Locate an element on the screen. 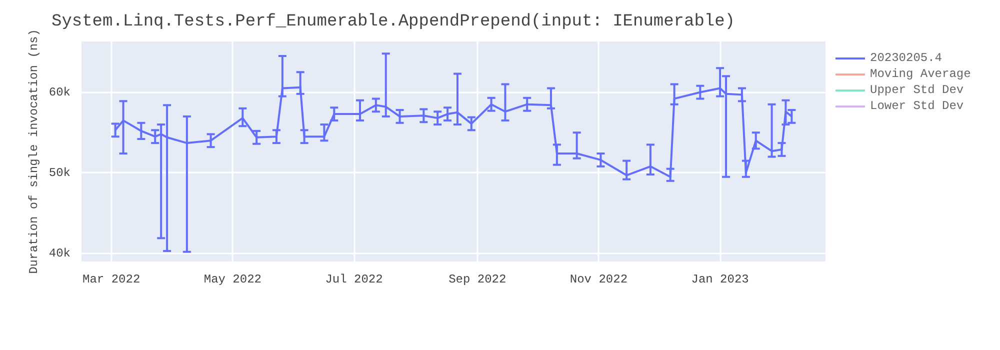  y-tick-label: 50k is located at coordinates (59, 173).